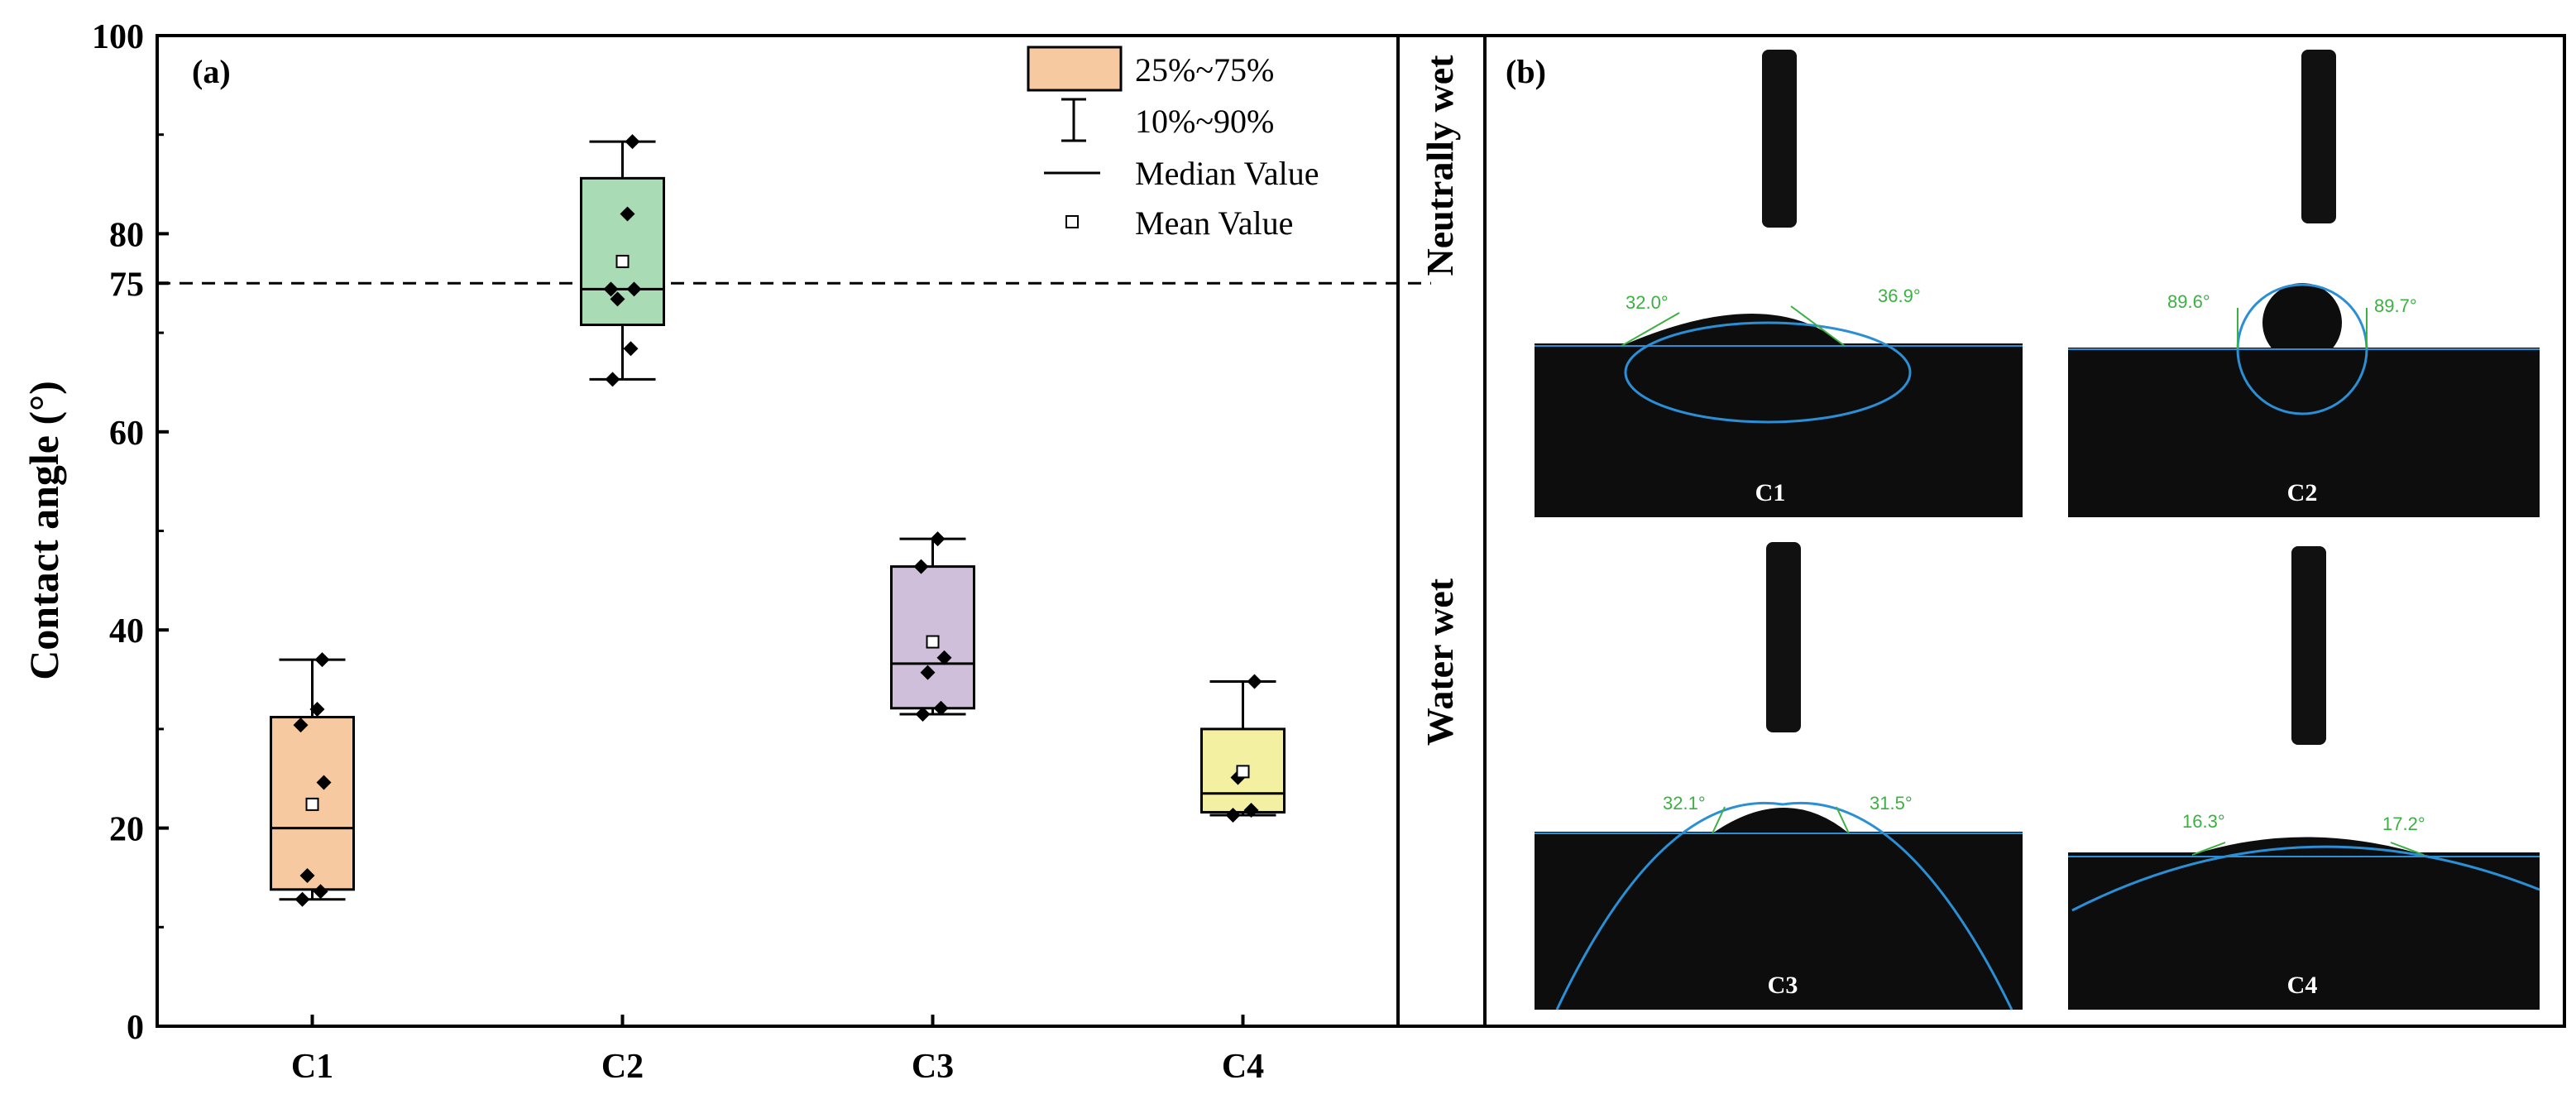 Image resolution: width=2576 pixels, height=1104 pixels. What do you see at coordinates (1075, 69) in the screenshot?
I see `legend-box-swatch` at bounding box center [1075, 69].